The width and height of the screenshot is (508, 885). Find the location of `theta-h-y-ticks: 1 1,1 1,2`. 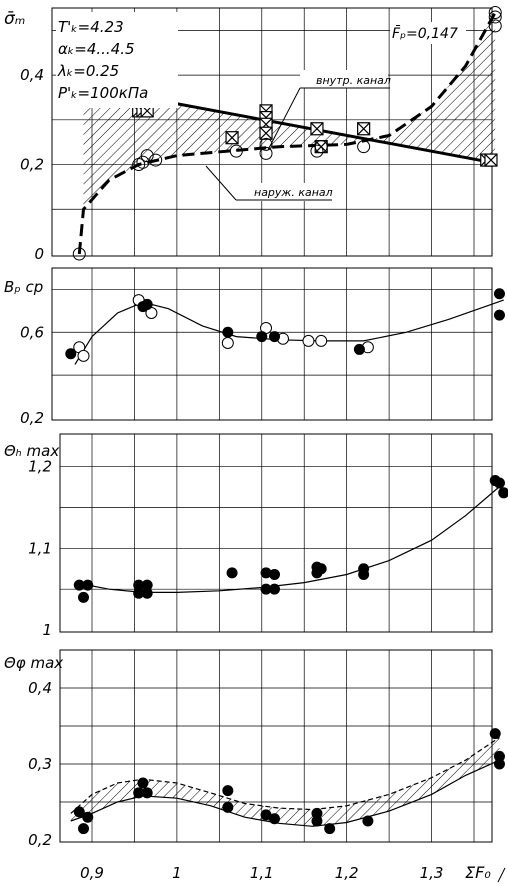

theta-h-y-ticks: 1 1,1 1,2 is located at coordinates (40, 548).